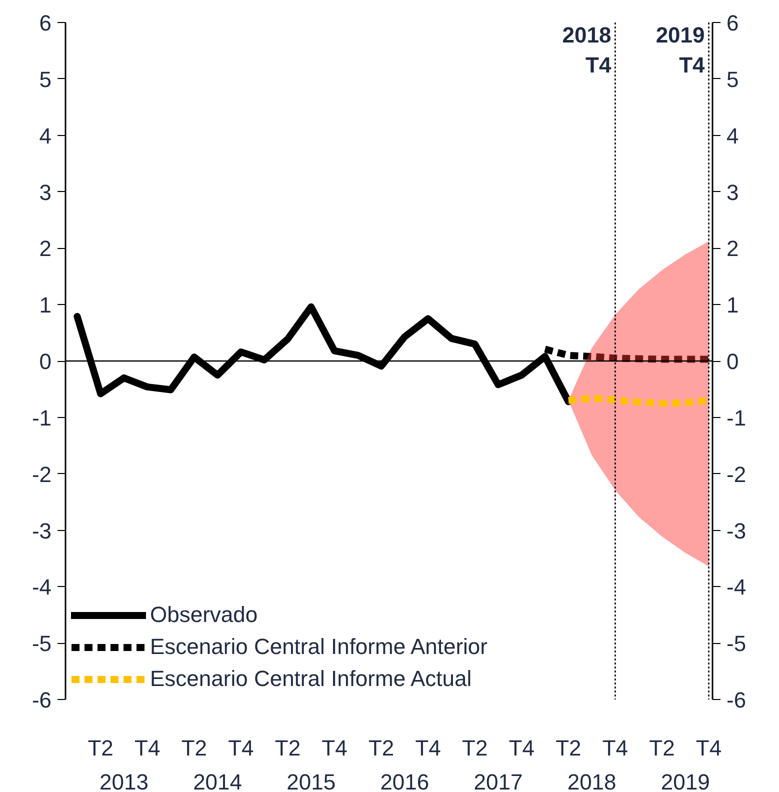 Image resolution: width=779 pixels, height=792 pixels. What do you see at coordinates (736, 531) in the screenshot?
I see `y2-tick-label: -3` at bounding box center [736, 531].